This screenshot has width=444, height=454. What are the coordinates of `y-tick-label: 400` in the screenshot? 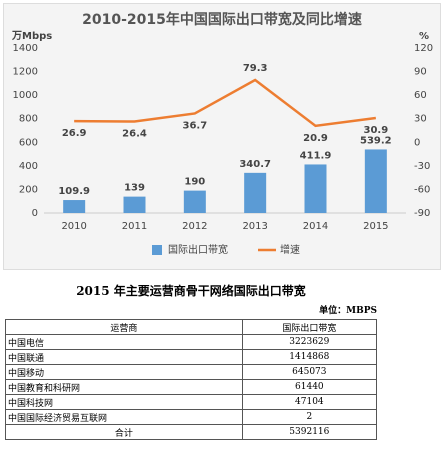 It's located at (28, 166).